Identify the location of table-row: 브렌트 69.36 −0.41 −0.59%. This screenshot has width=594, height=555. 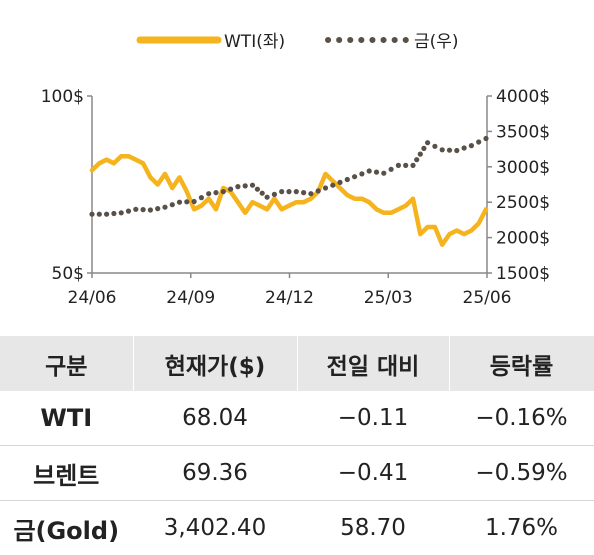
(297, 473).